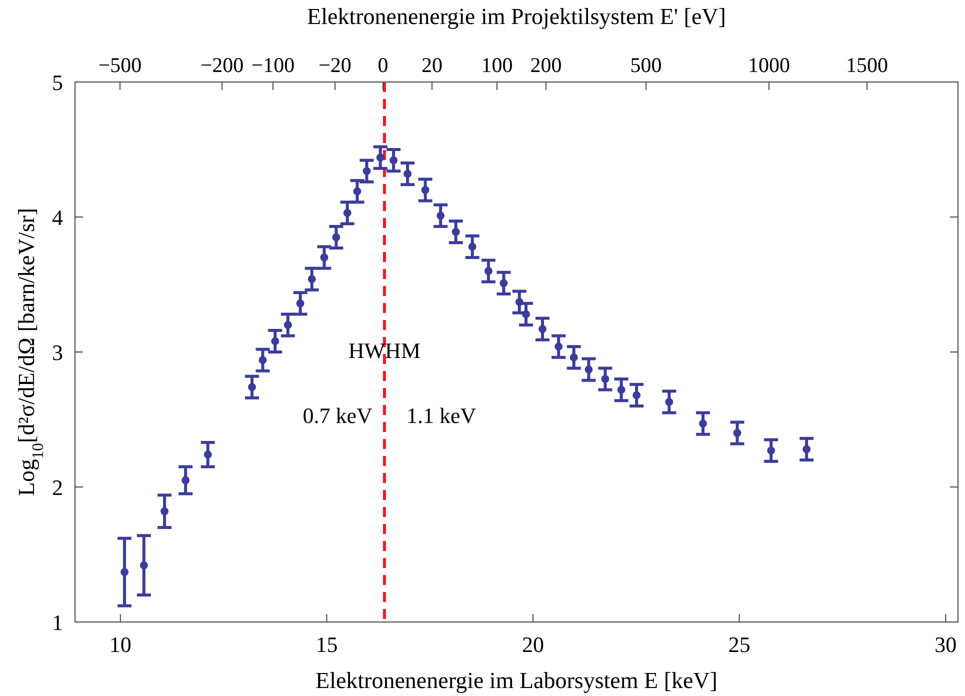 The width and height of the screenshot is (965, 696). I want to click on x-tick-label: 30, so click(945, 644).